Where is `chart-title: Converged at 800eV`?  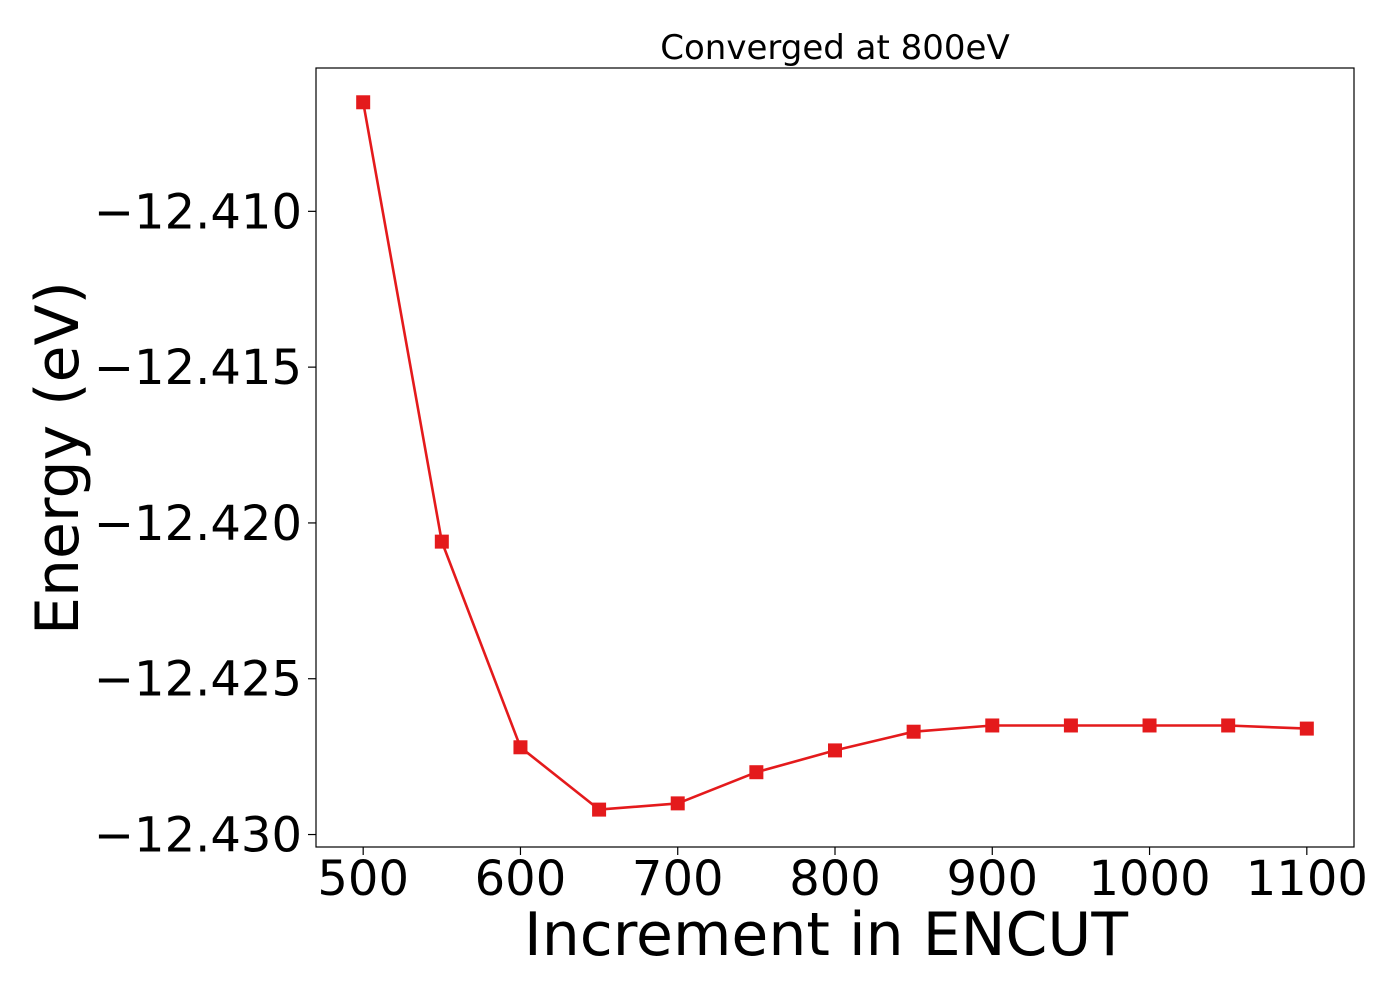 chart-title: Converged at 800eV is located at coordinates (834, 48).